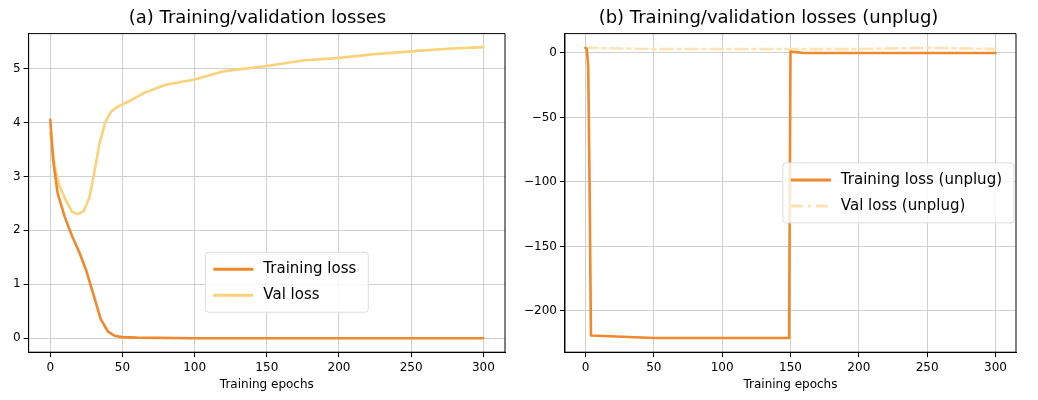 This screenshot has width=1038, height=400. What do you see at coordinates (16, 121) in the screenshot?
I see `y-tick-label: 4` at bounding box center [16, 121].